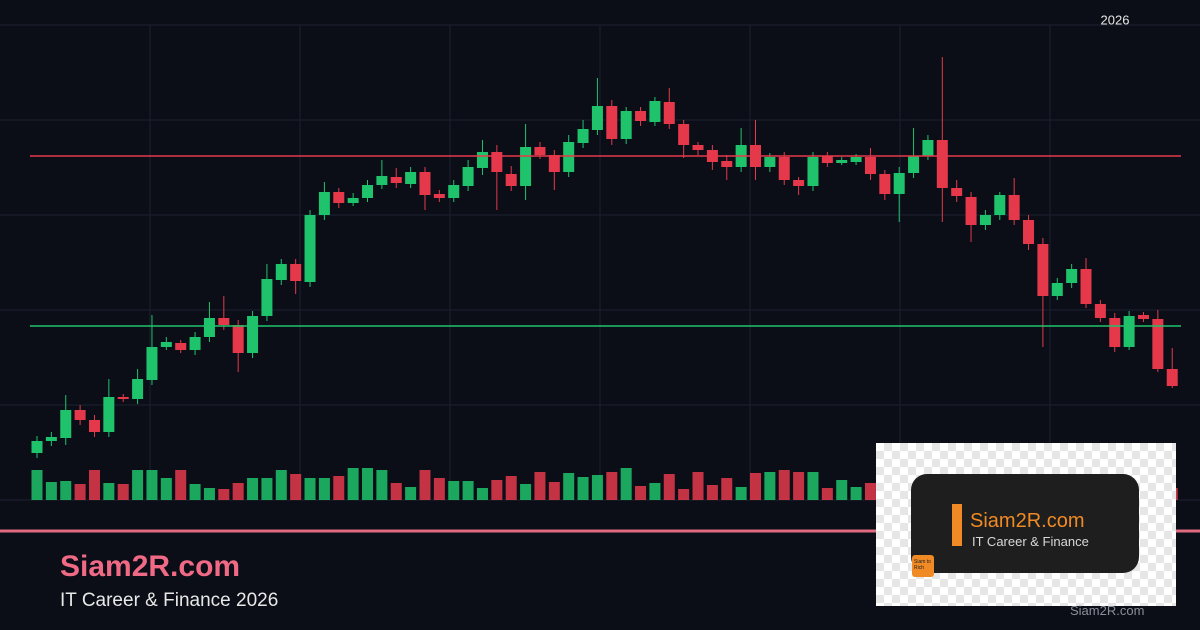  Describe the element at coordinates (1115, 19) in the screenshot. I see `year-label: 2026` at that location.